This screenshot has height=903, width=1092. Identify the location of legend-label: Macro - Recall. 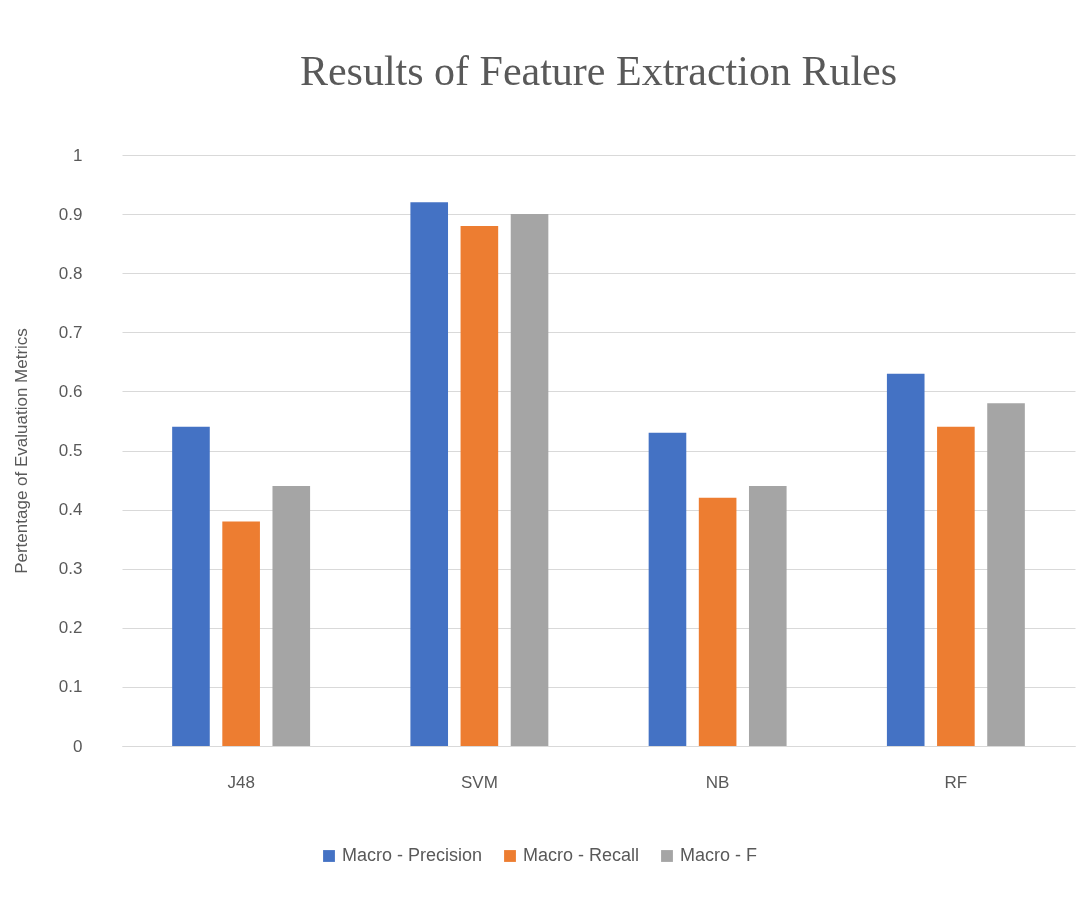
(581, 855).